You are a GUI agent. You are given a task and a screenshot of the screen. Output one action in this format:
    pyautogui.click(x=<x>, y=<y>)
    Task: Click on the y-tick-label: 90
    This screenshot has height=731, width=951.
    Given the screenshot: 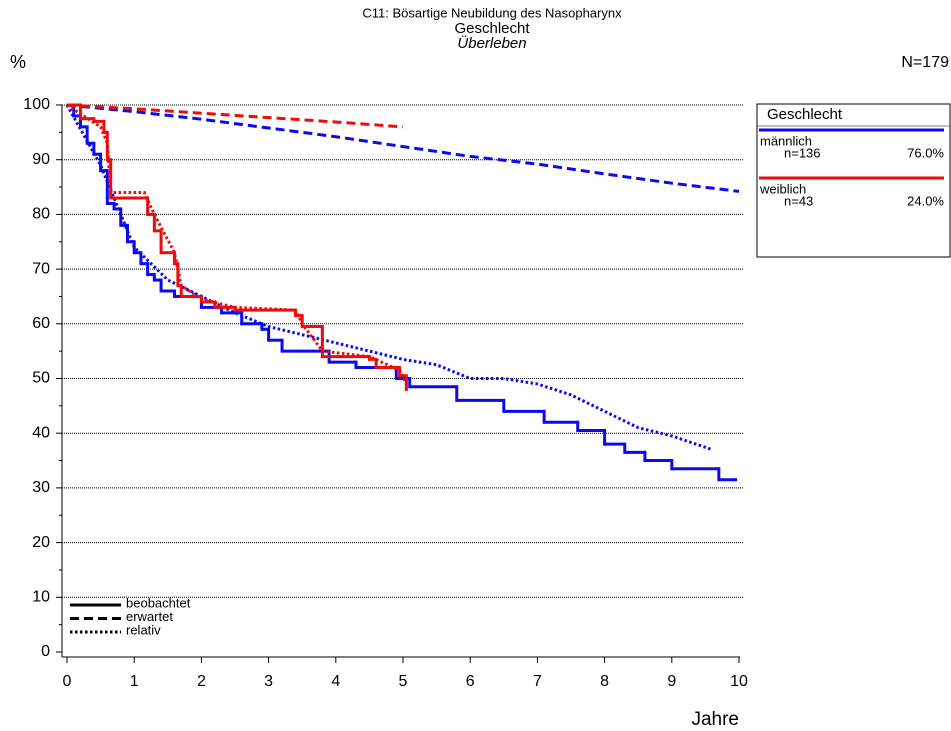 What is the action you would take?
    pyautogui.click(x=41, y=159)
    